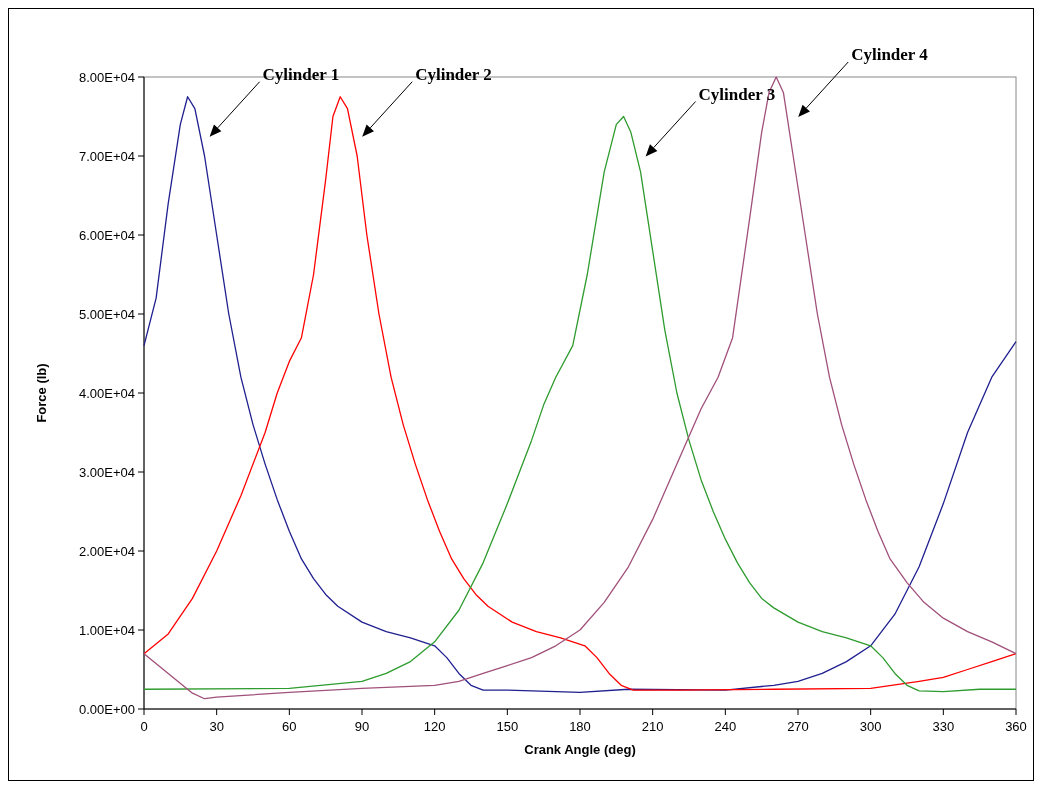  I want to click on x-tick-label: 300, so click(870, 726).